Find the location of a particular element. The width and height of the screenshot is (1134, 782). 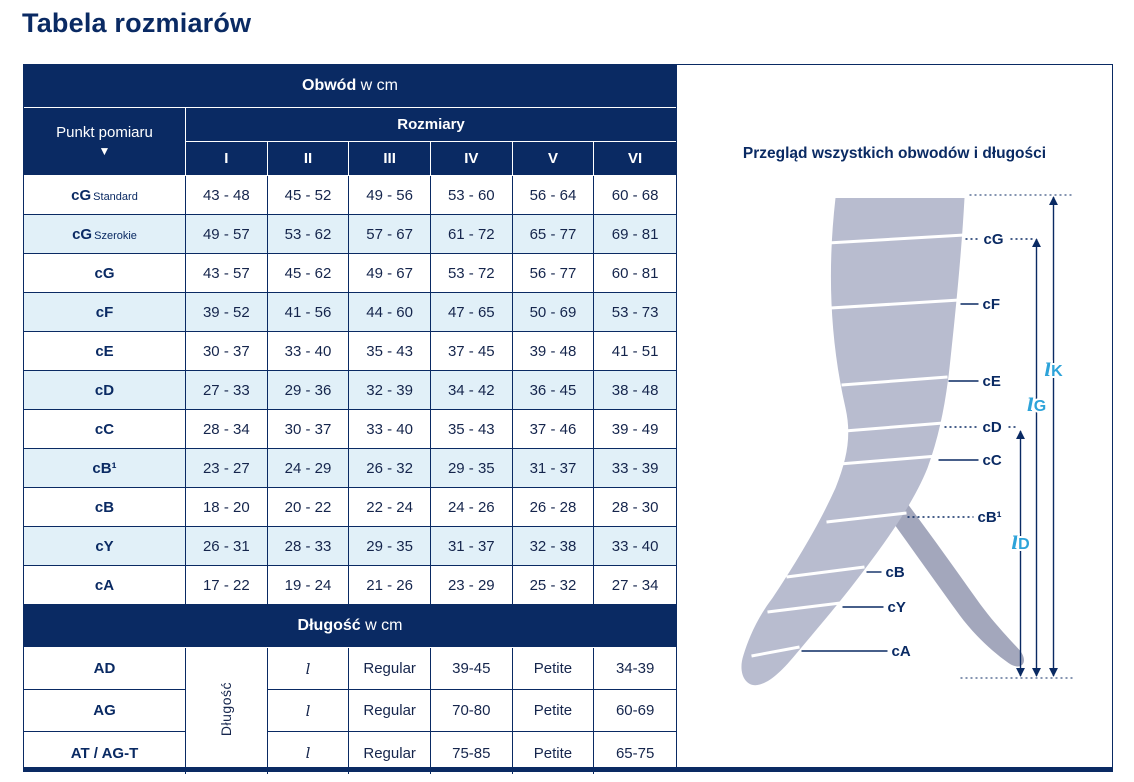

row-label: AD is located at coordinates (105, 669).